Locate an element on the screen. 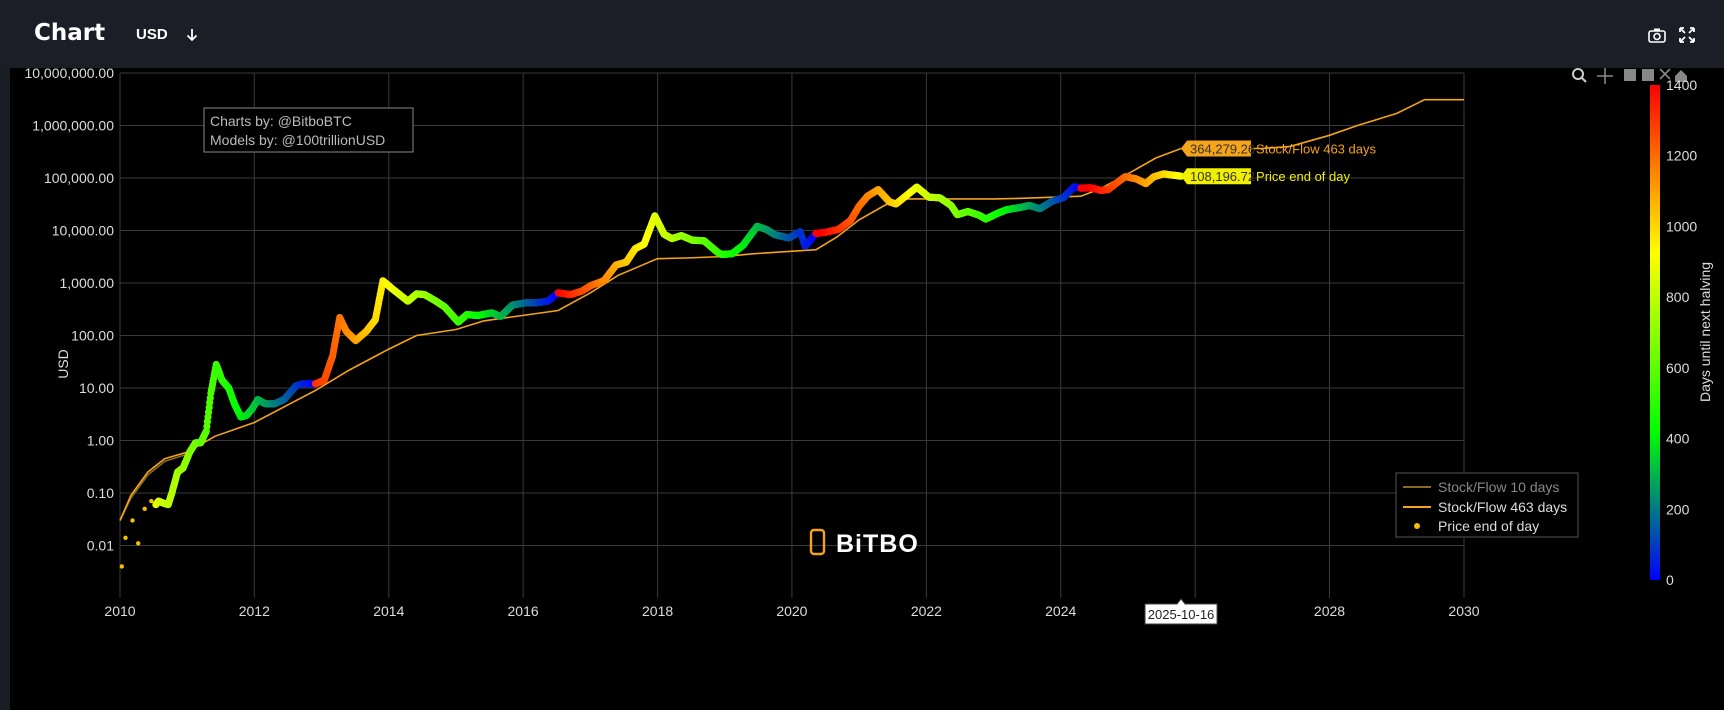 This screenshot has height=710, width=1724. x-tick-label: 2014 is located at coordinates (388, 611).